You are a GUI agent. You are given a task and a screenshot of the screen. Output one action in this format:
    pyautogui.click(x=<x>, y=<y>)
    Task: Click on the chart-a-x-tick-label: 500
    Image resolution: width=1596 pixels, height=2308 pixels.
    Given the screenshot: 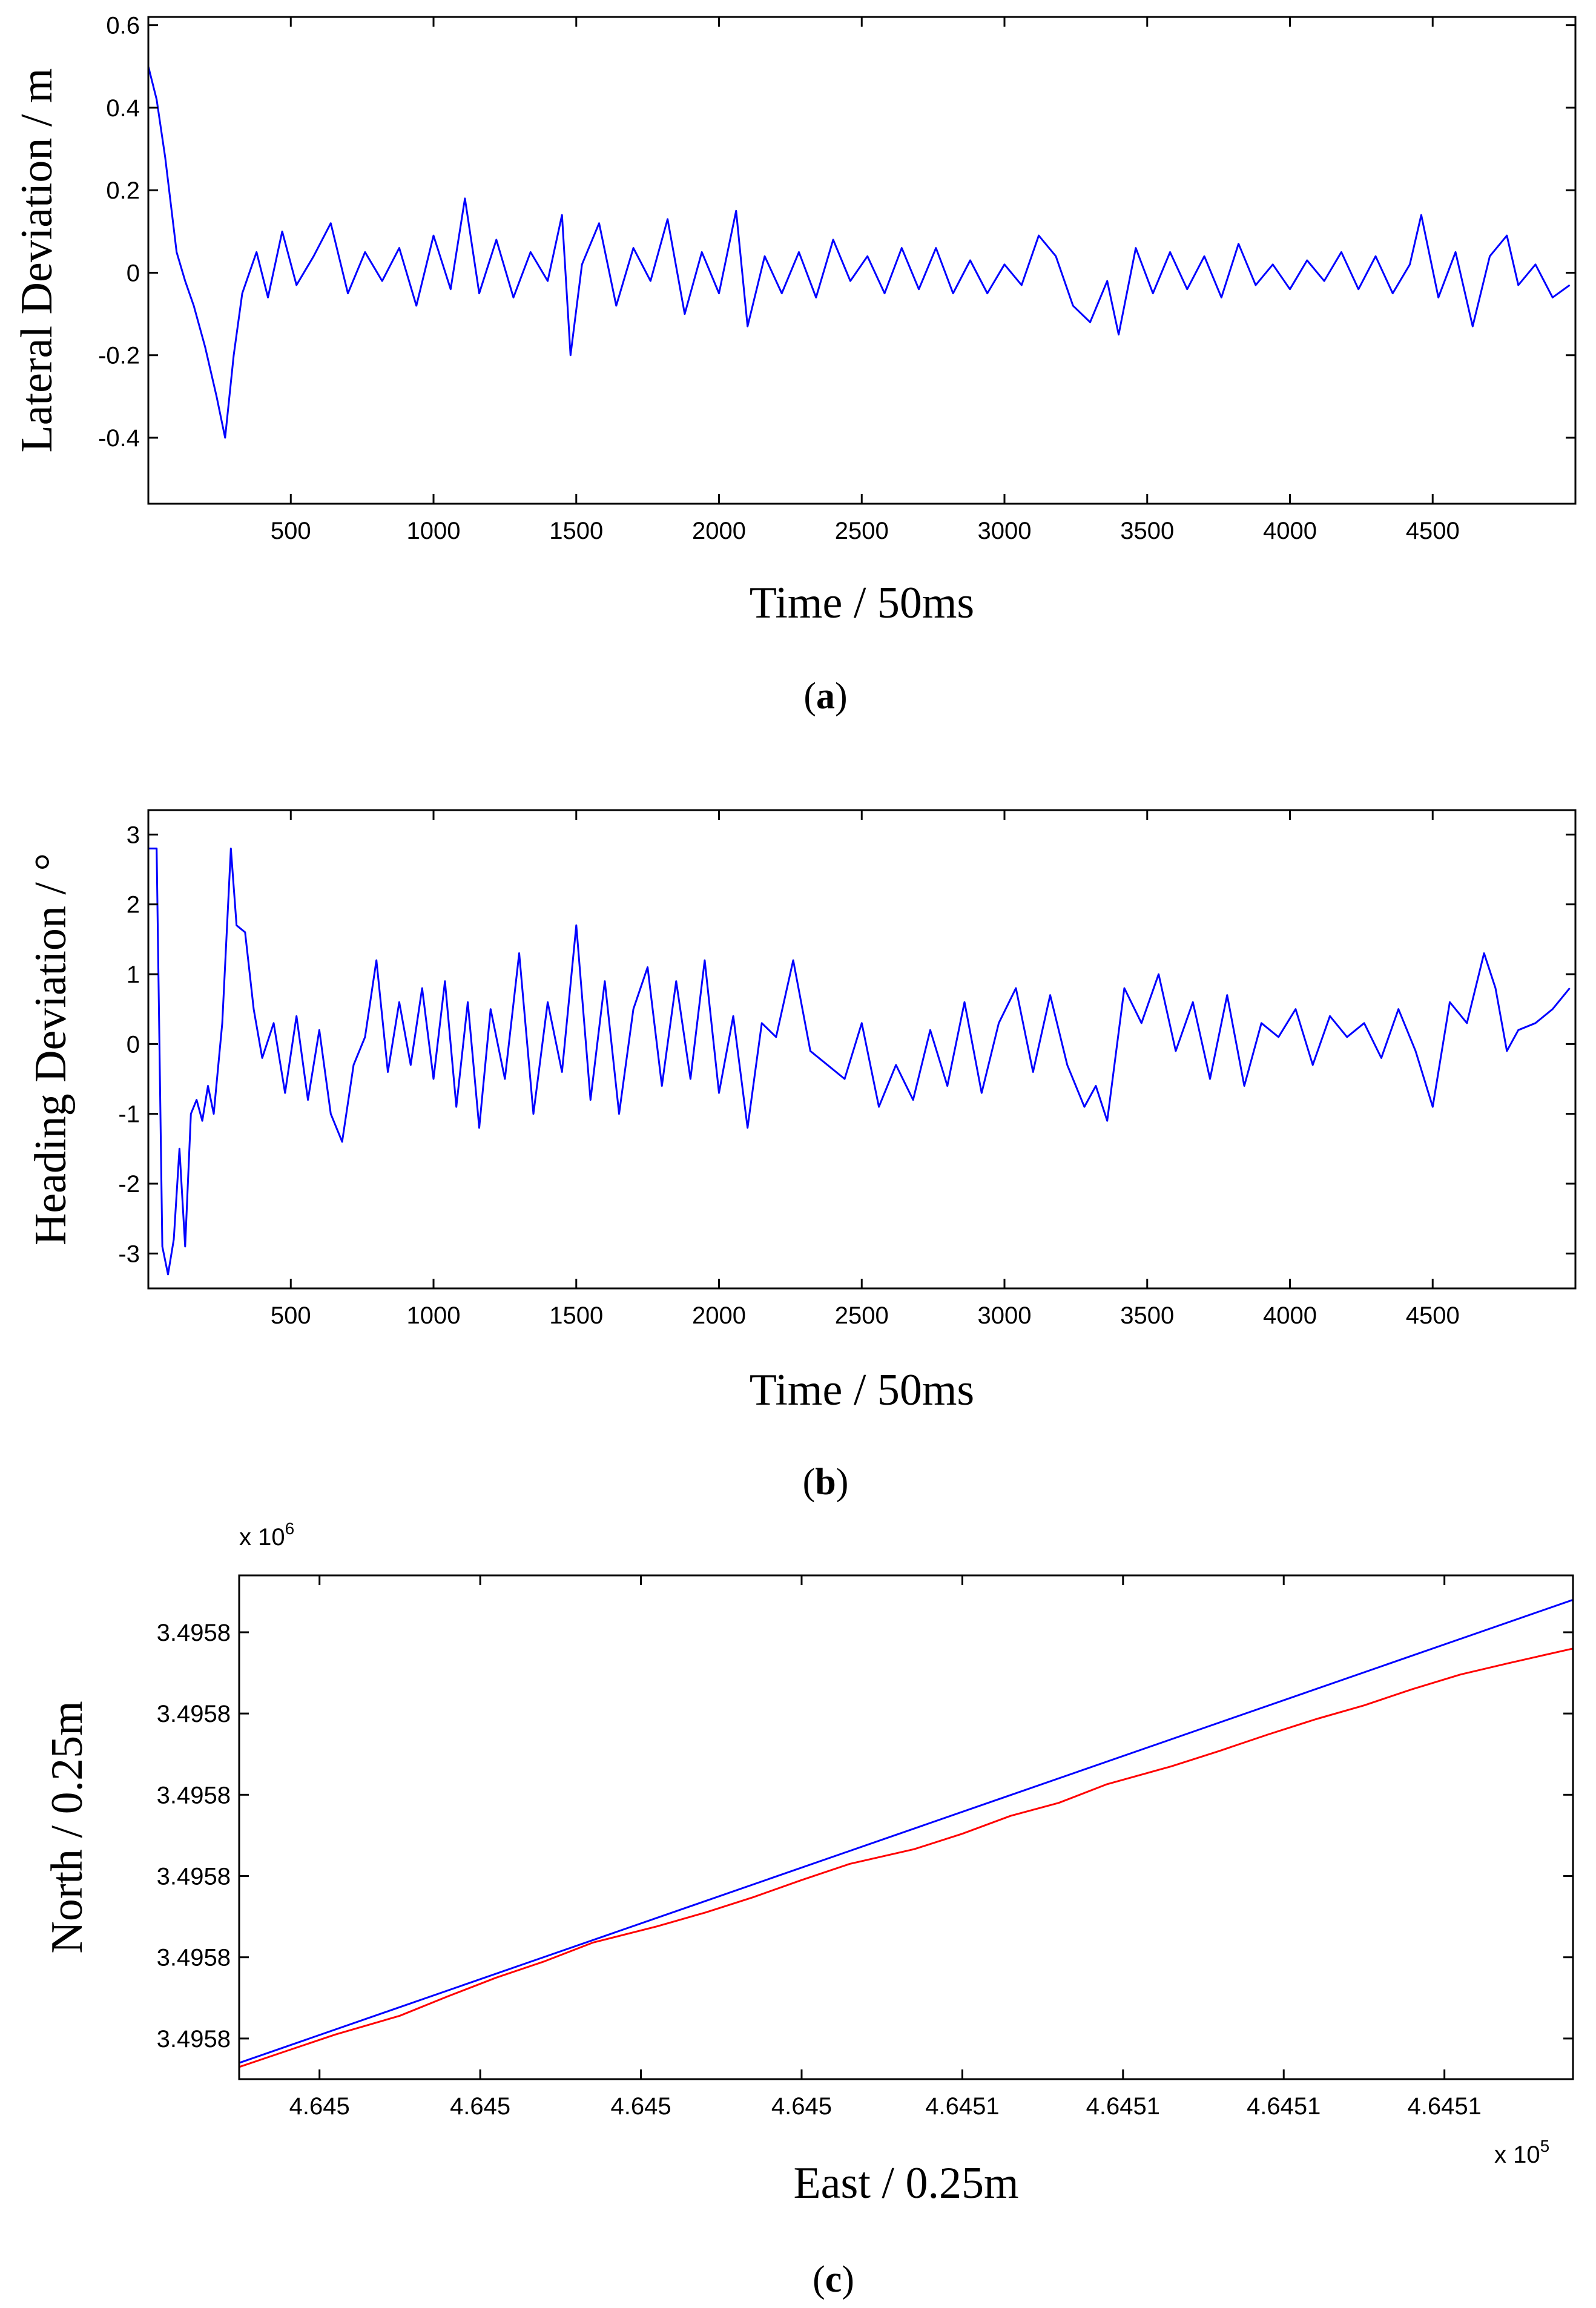 What is the action you would take?
    pyautogui.click(x=291, y=531)
    